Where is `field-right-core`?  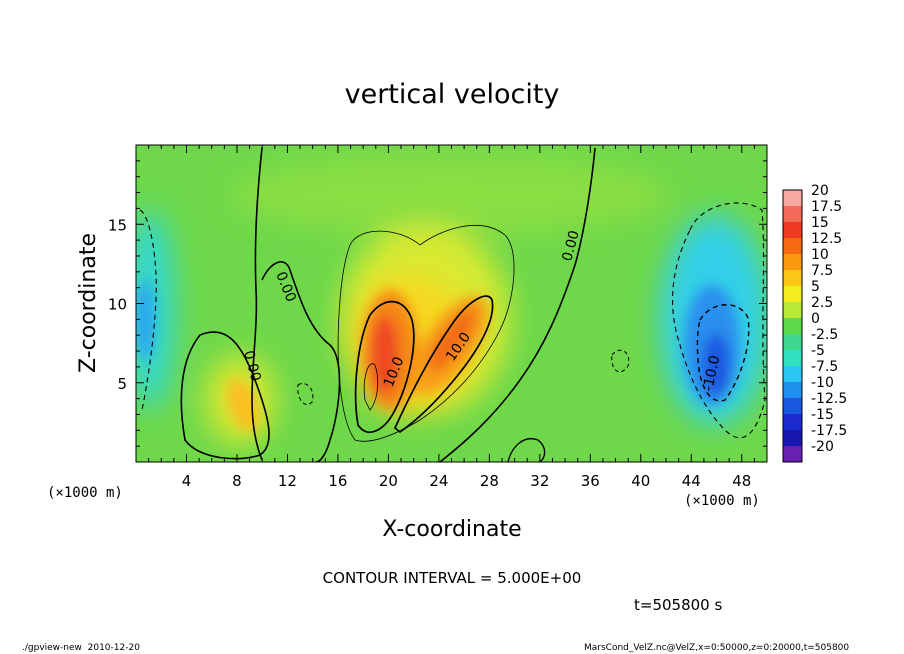
field-right-core is located at coordinates (716, 365).